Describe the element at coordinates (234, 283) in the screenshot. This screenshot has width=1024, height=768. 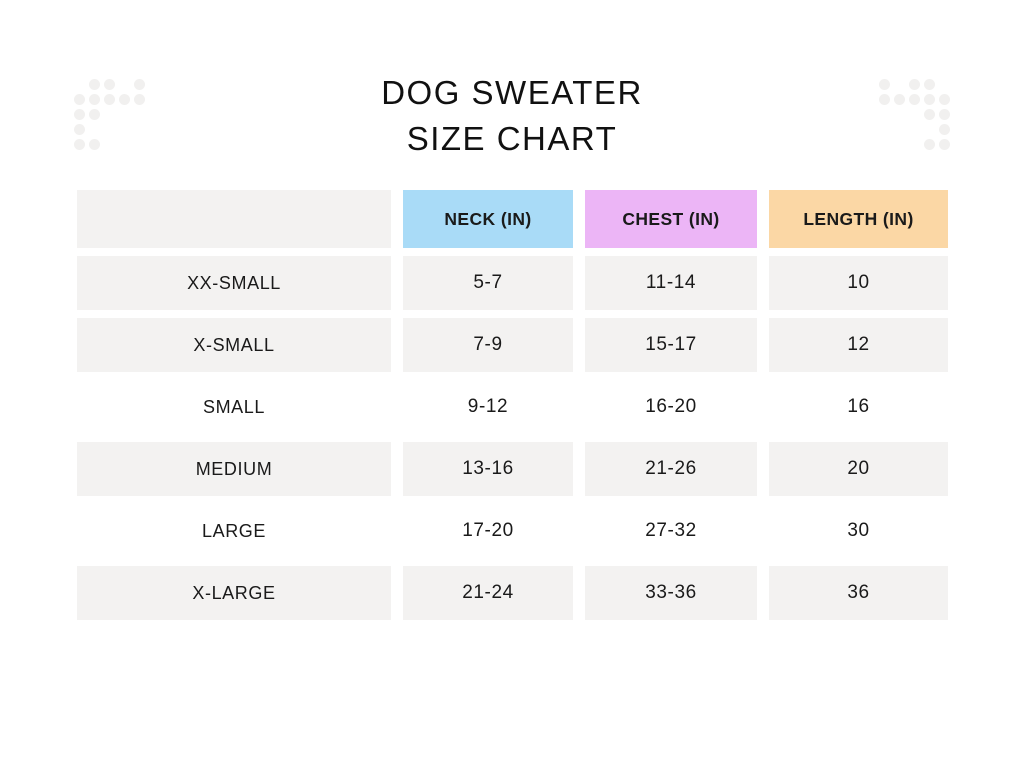
I see `size-label-cell: XX-SMALL` at that location.